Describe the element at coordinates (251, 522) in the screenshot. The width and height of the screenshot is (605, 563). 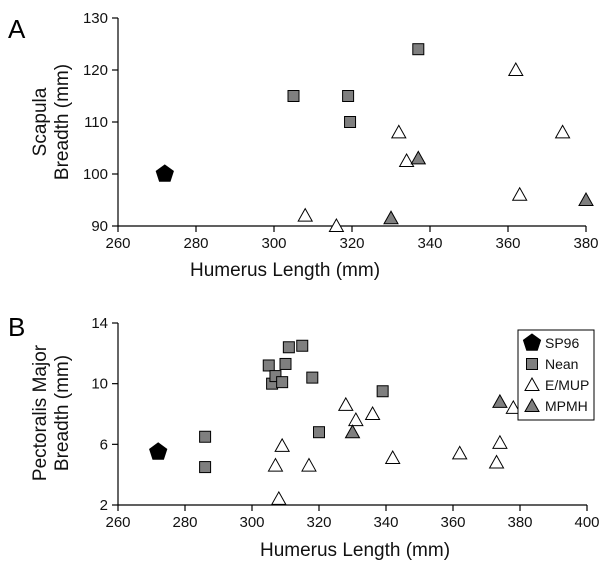
I see `panel-b-x-tick-label: 300` at that location.